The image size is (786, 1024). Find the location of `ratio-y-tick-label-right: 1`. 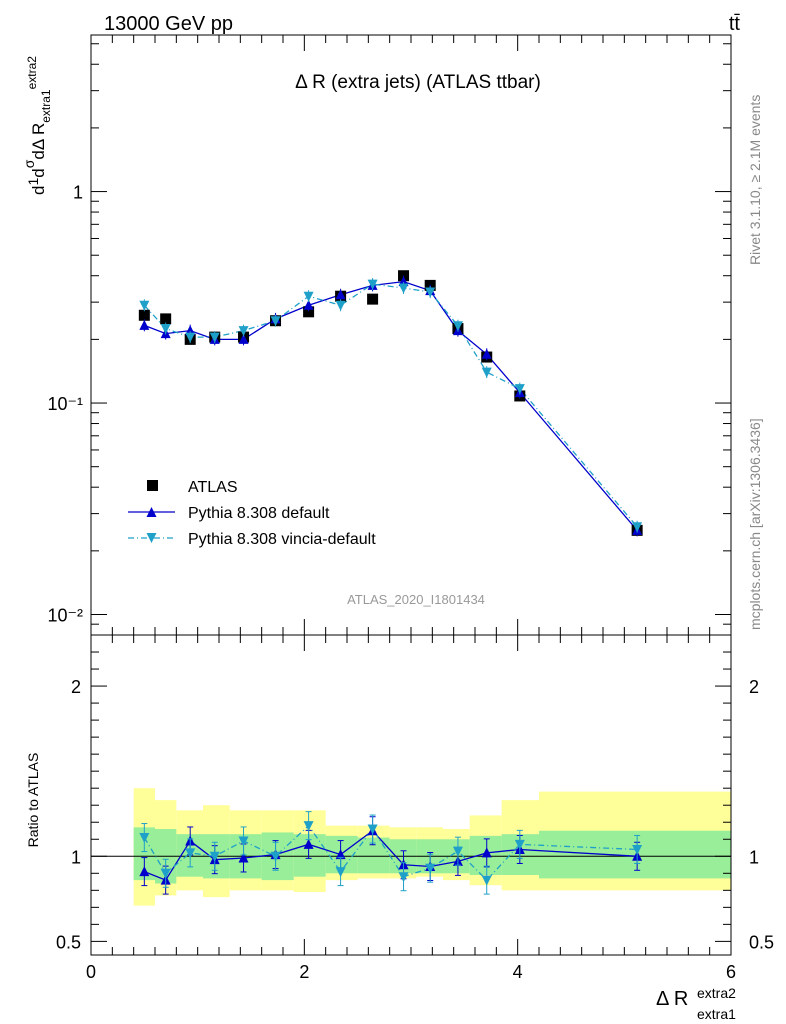

ratio-y-tick-label-right: 1 is located at coordinates (754, 857).